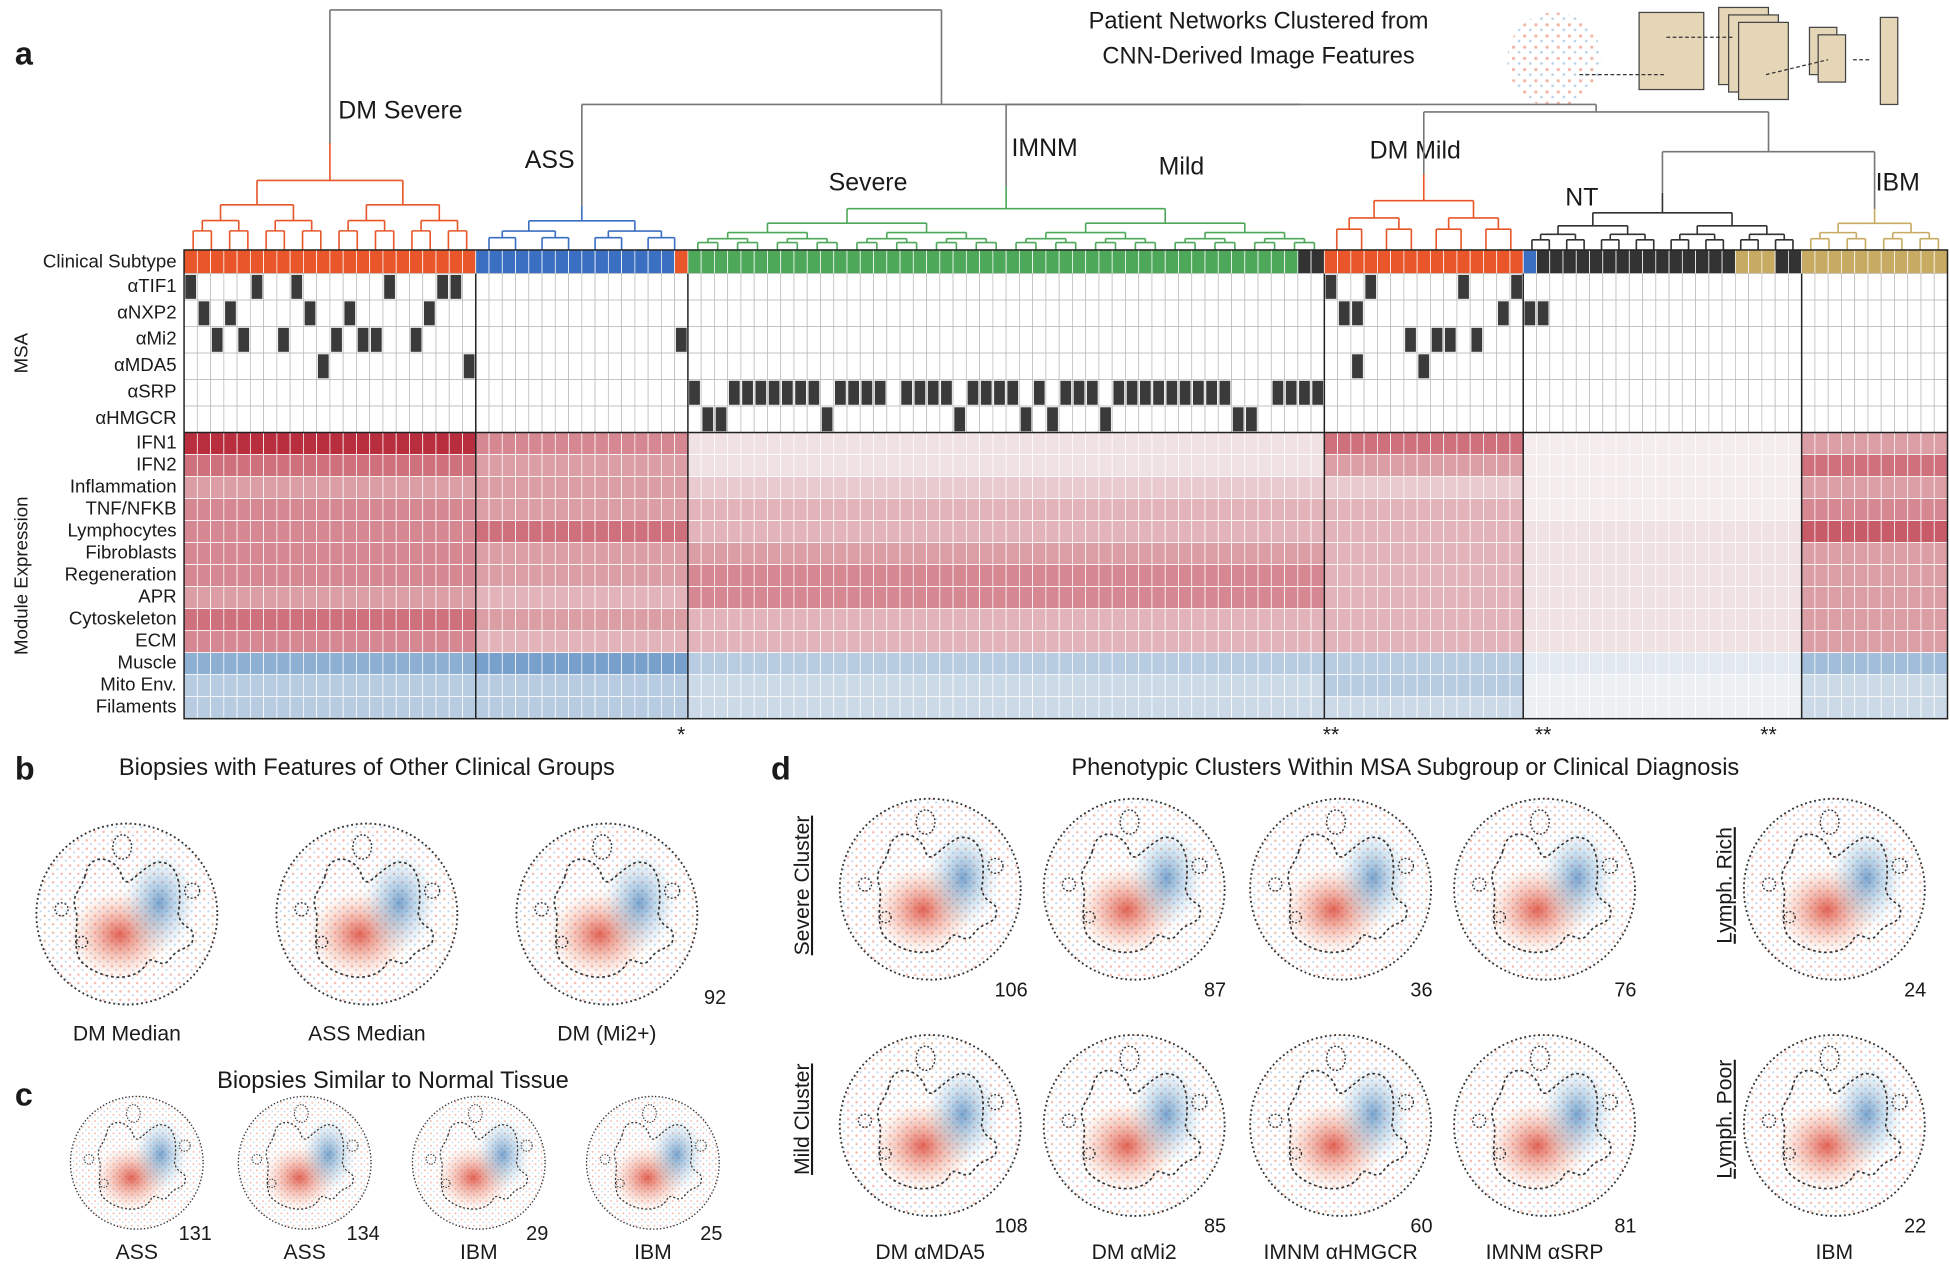  I want to click on column-label: IMNM αSRP, so click(1545, 1252).